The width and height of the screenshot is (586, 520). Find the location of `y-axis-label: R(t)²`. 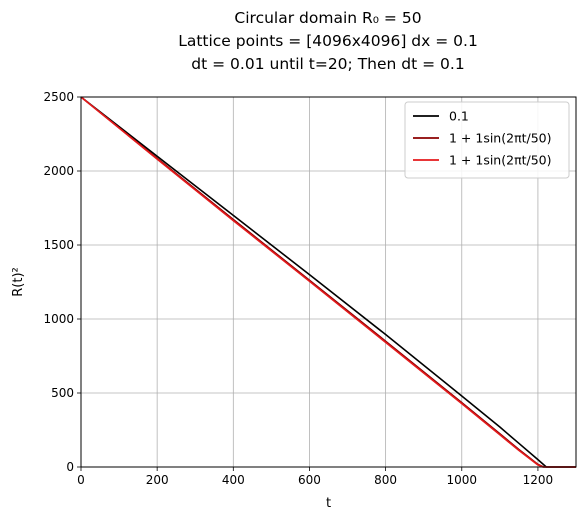

y-axis-label: R(t)² is located at coordinates (18, 282).